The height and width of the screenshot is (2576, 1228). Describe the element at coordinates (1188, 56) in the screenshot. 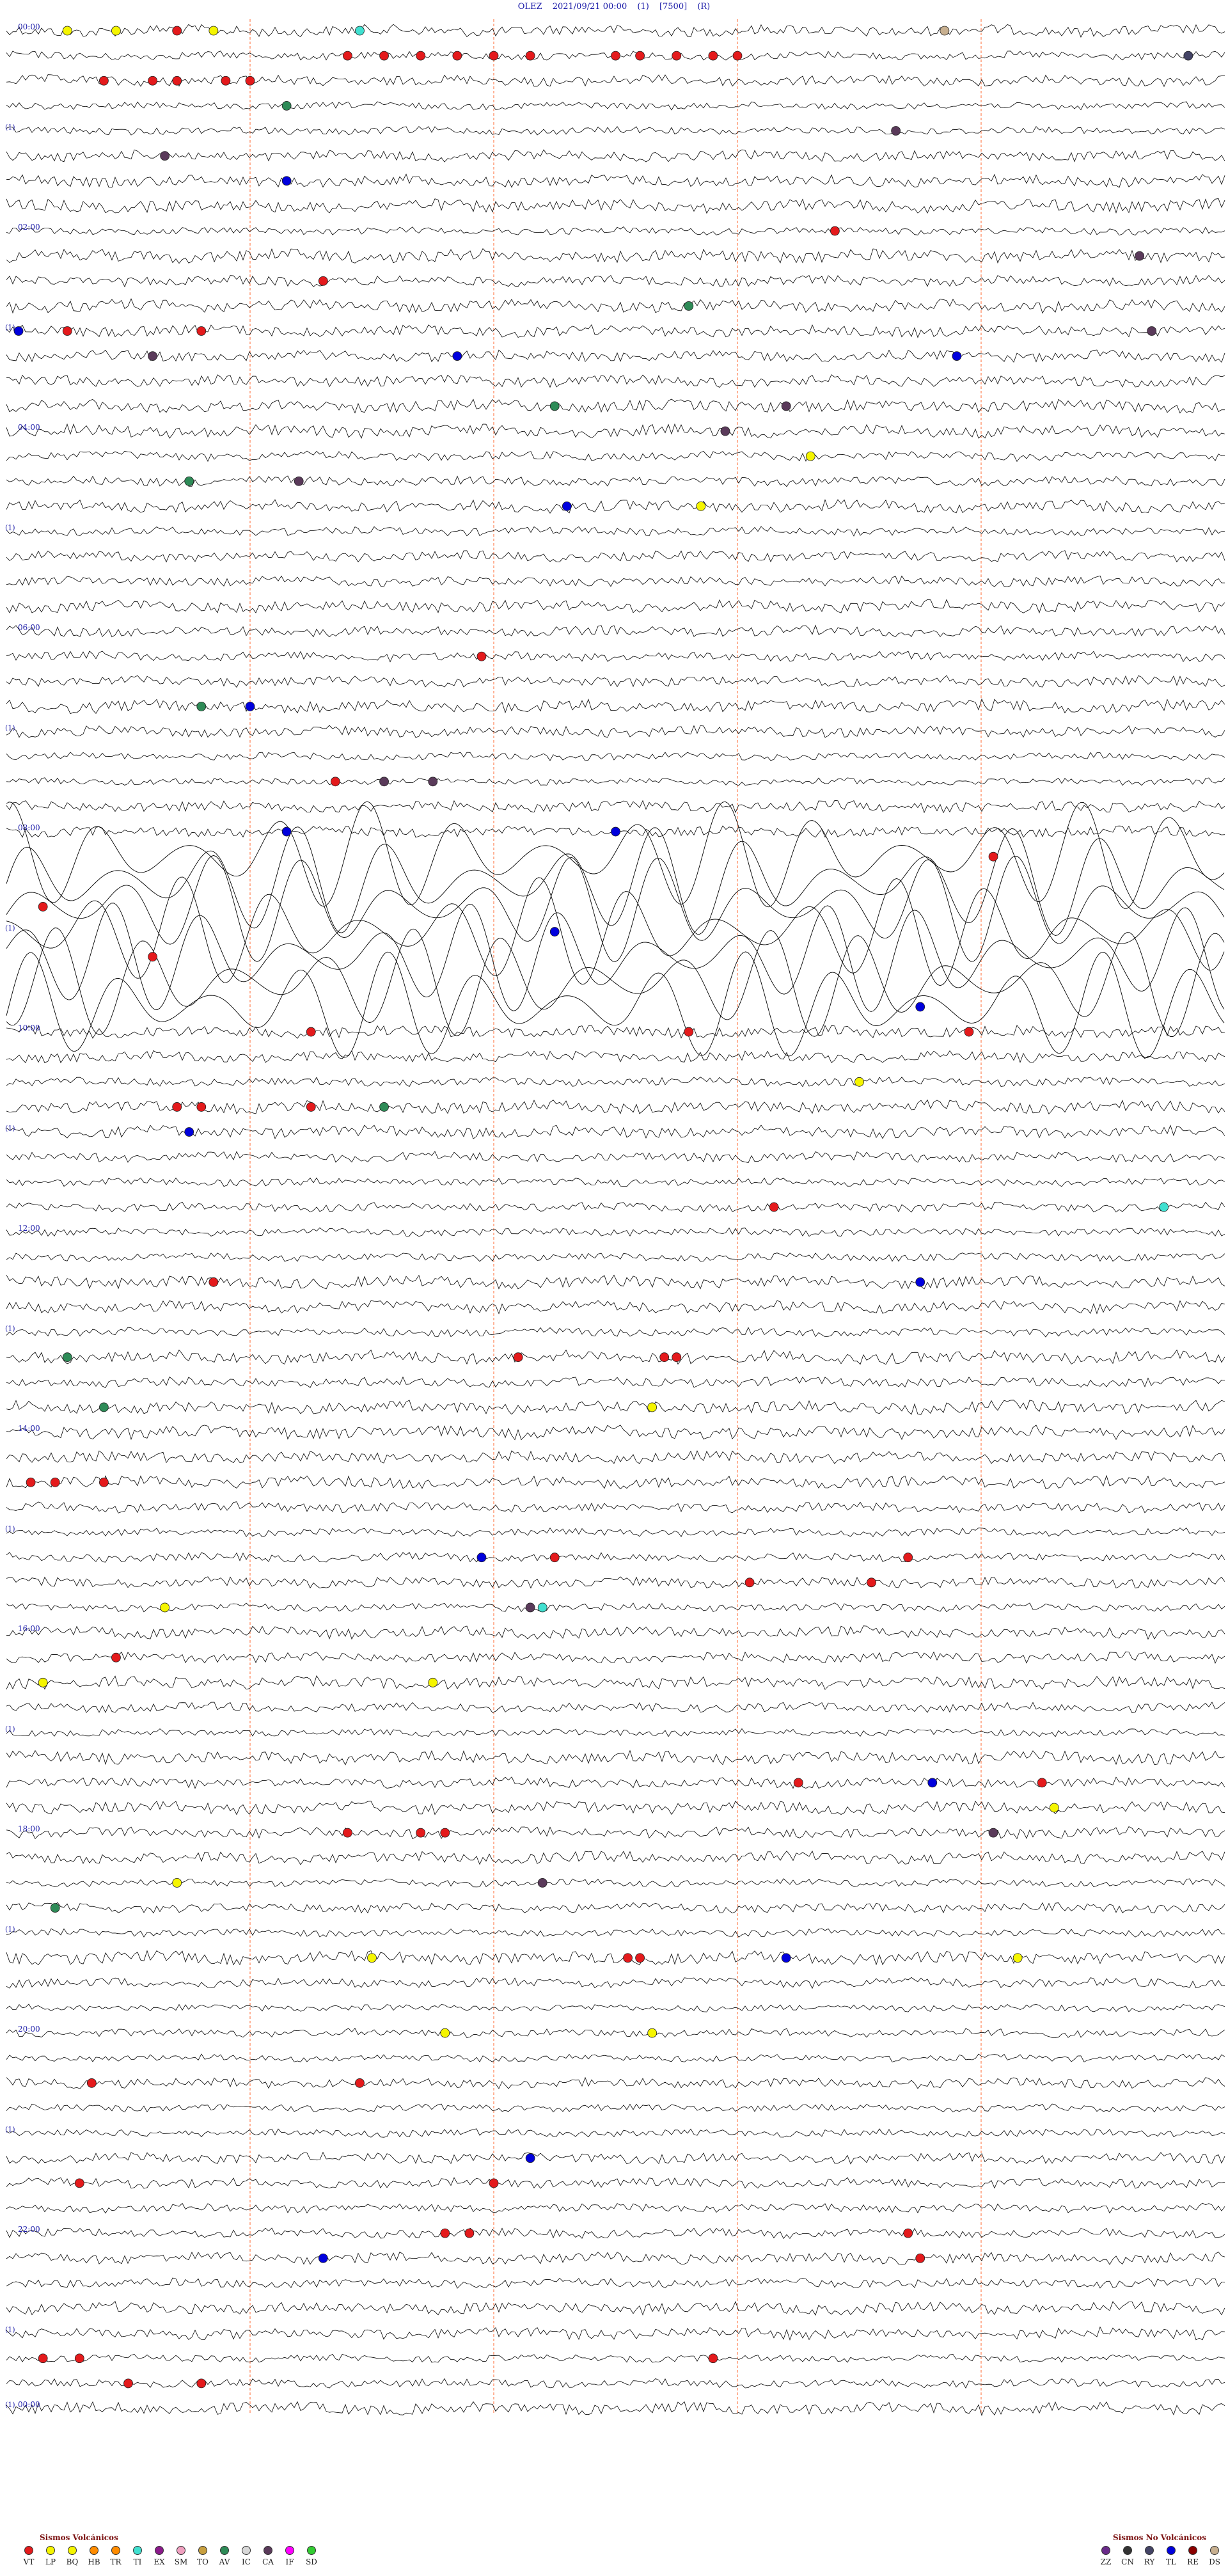

I see `event-marker-ry` at that location.